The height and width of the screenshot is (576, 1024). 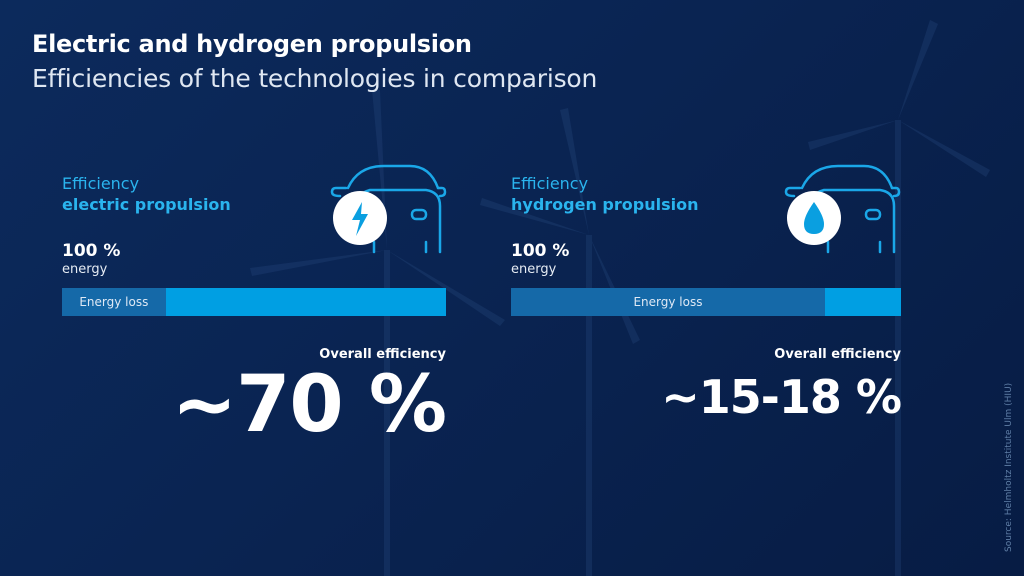 What do you see at coordinates (309, 405) in the screenshot?
I see `overall-efficiency-value: ~70 %` at bounding box center [309, 405].